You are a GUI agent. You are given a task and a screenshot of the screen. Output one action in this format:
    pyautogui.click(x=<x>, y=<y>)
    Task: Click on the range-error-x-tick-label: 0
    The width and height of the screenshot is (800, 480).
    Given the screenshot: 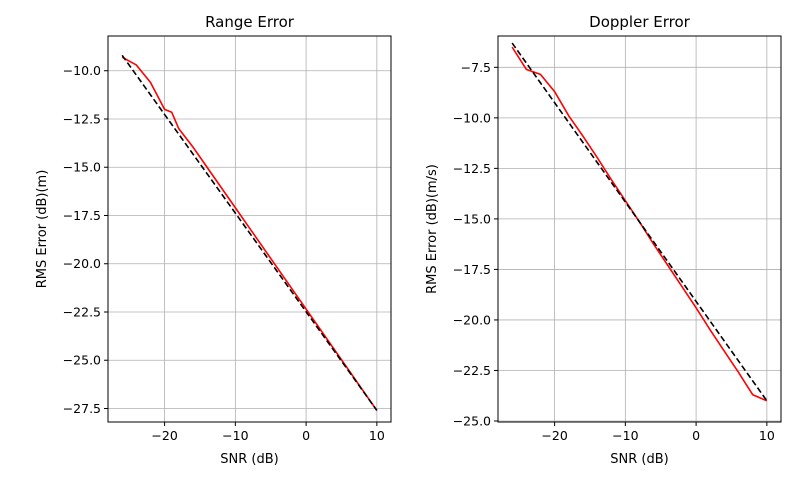 What is the action you would take?
    pyautogui.click(x=306, y=435)
    